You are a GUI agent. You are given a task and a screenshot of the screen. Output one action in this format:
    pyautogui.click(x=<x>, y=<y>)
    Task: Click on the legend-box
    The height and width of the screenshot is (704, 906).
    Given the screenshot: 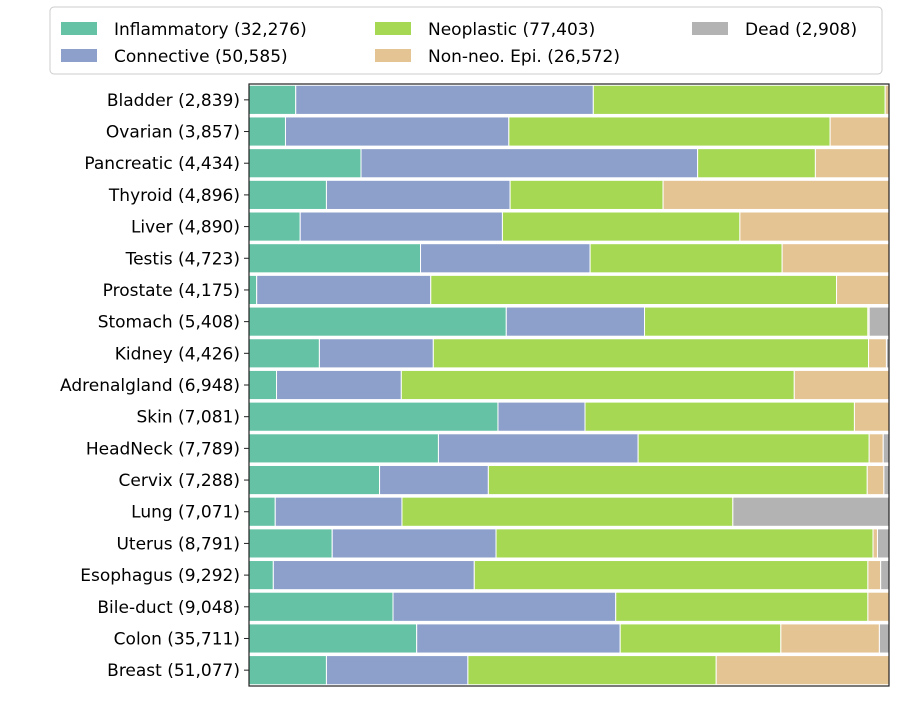 What is the action you would take?
    pyautogui.click(x=466, y=40)
    